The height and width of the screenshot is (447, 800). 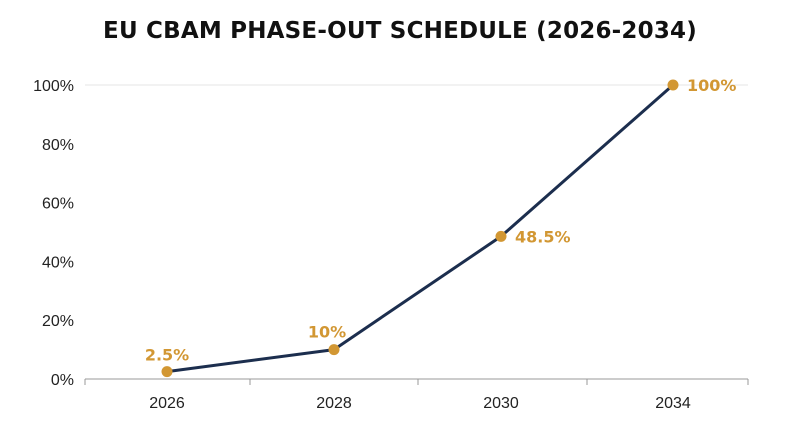 I want to click on y-tick-label: 60%, so click(x=58, y=204).